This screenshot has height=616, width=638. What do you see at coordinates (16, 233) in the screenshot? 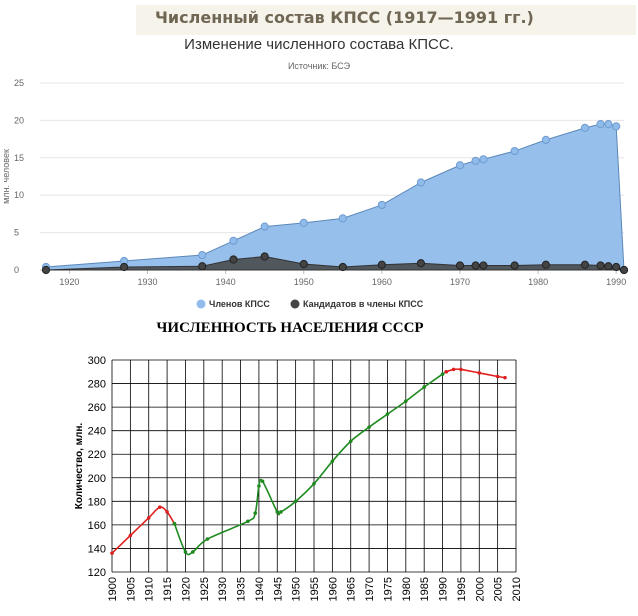
I see `y-tick-label: 5` at bounding box center [16, 233].